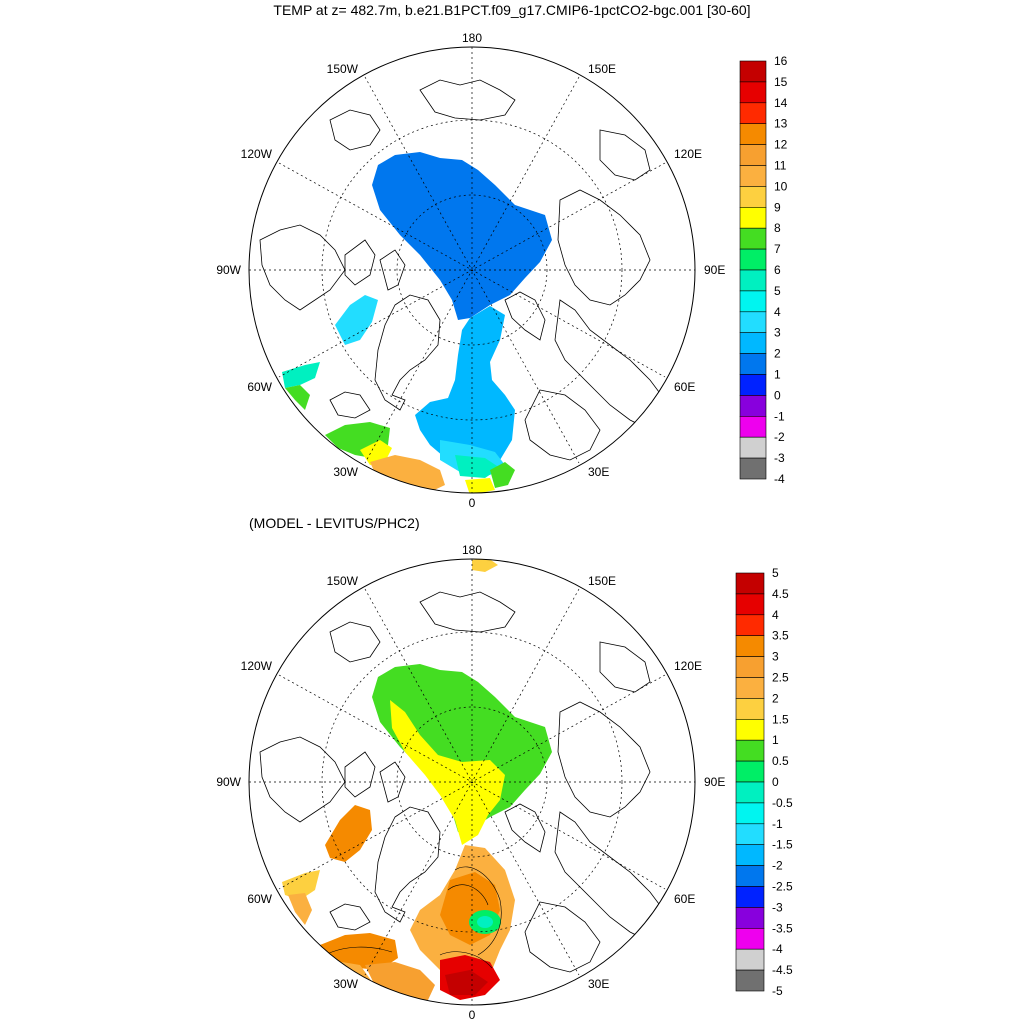  Describe the element at coordinates (228, 782) in the screenshot. I see `label-90w: 90W` at that location.